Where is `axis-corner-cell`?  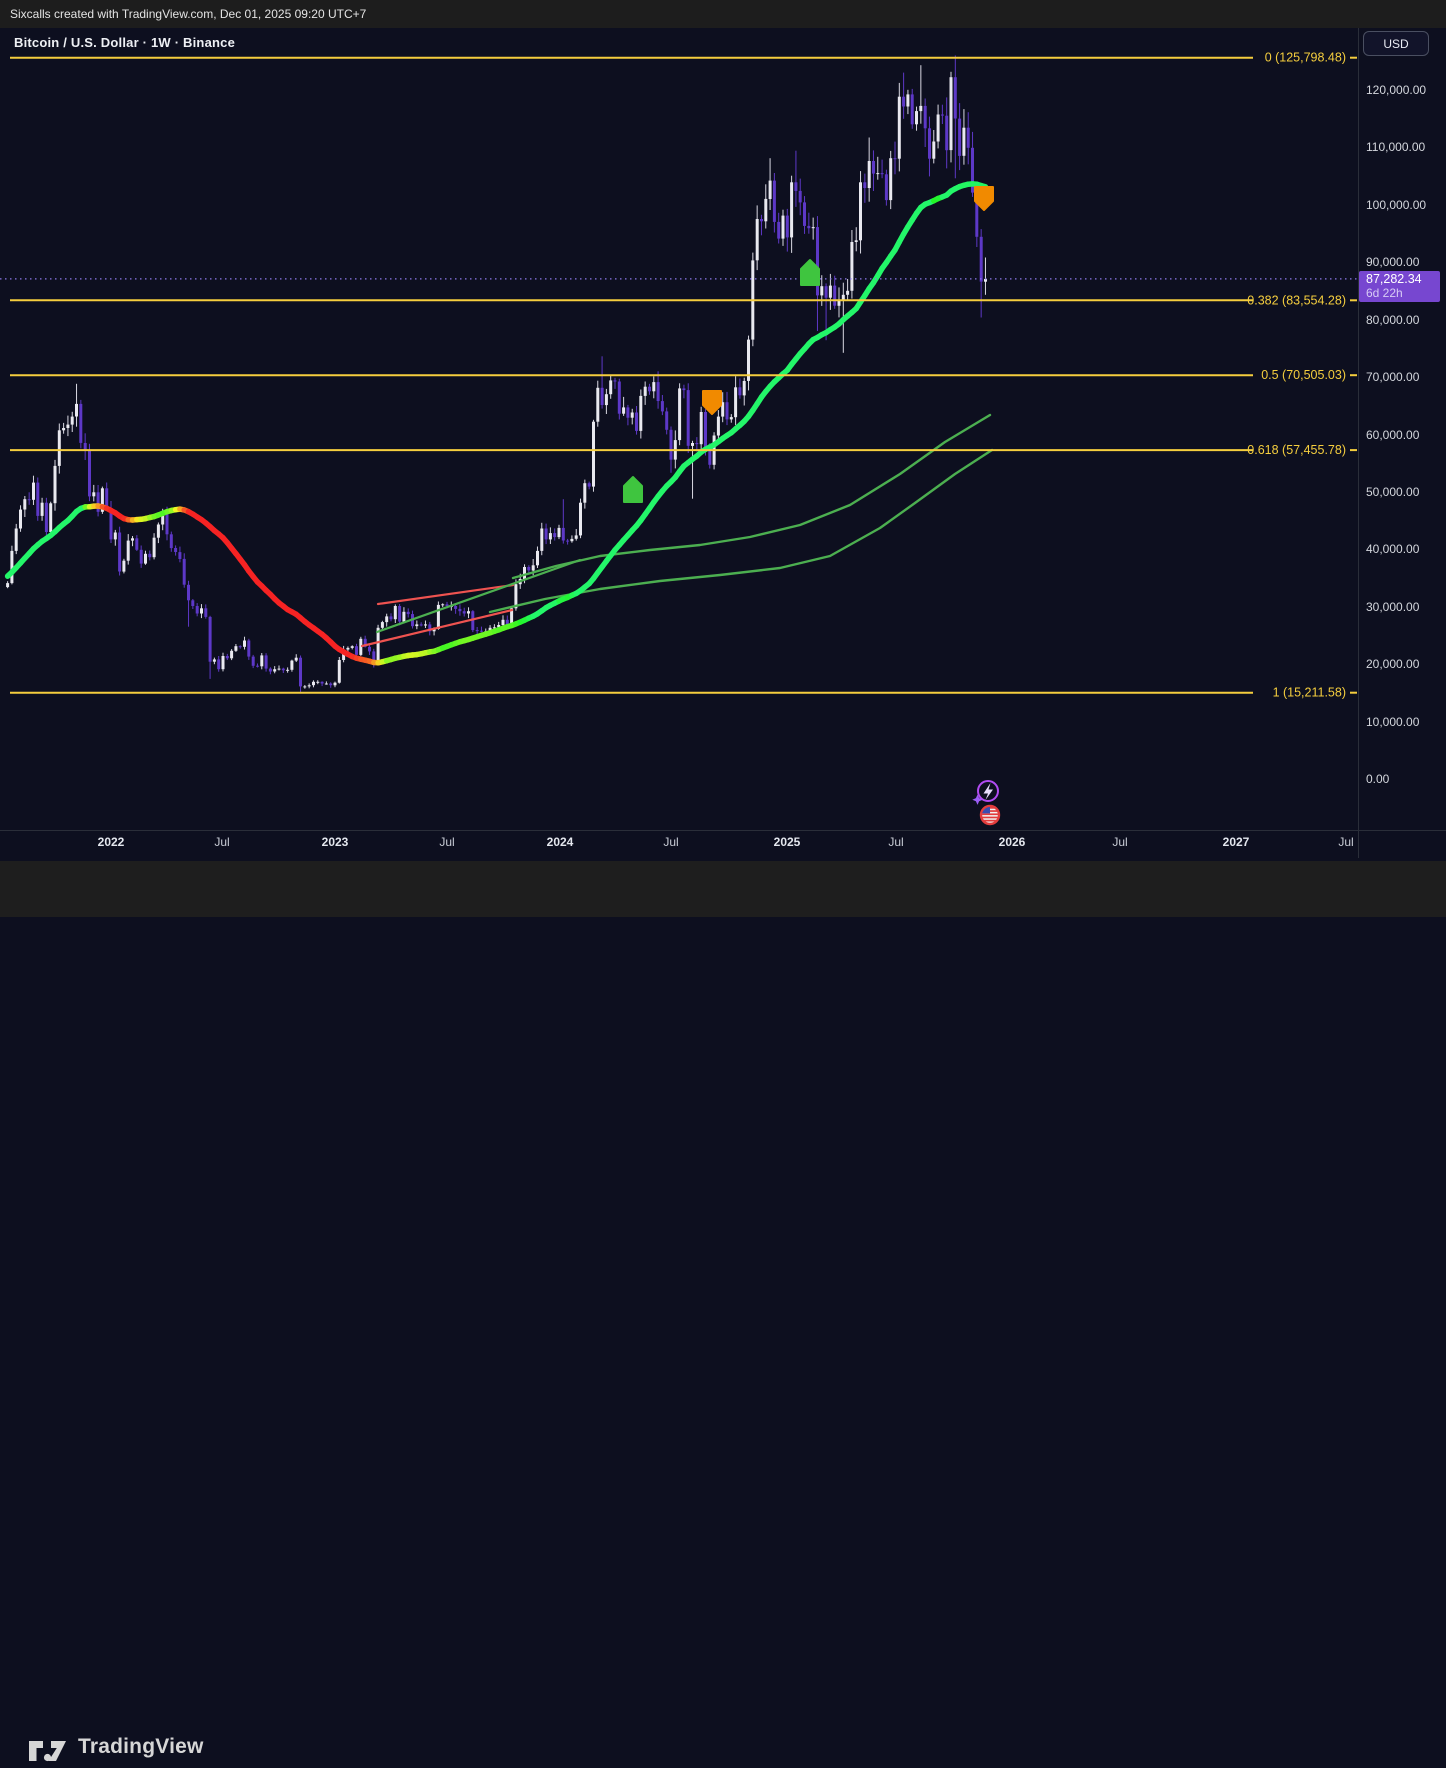
axis-corner-cell is located at coordinates (1402, 844).